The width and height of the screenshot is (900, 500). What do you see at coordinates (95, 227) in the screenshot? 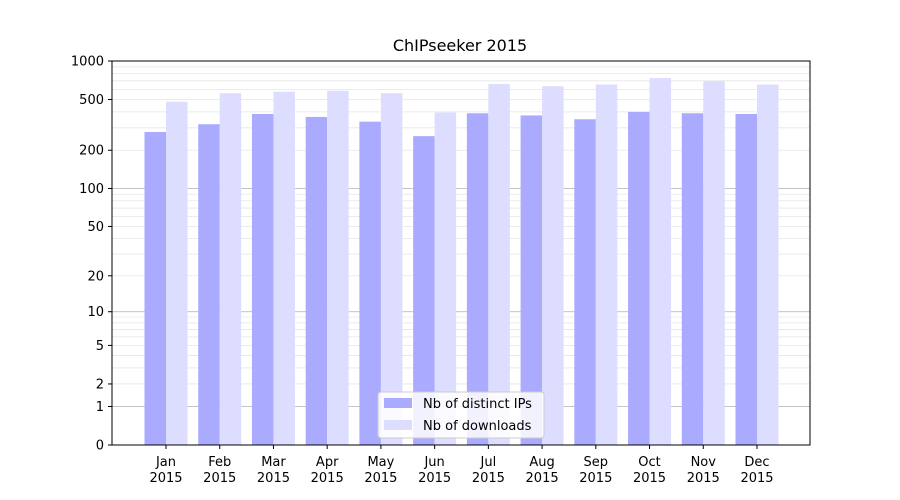
I see `y-tick-label: 50` at bounding box center [95, 227].